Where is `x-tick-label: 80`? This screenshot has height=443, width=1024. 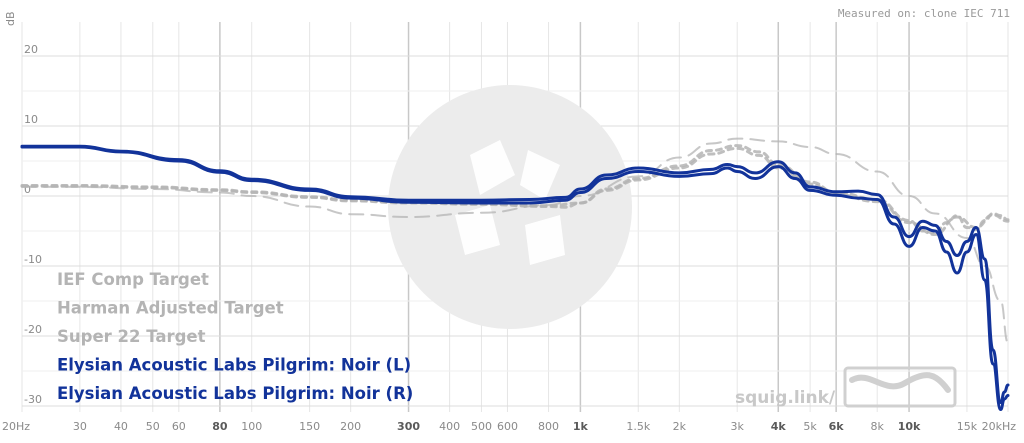
x-tick-label: 80 is located at coordinates (220, 426).